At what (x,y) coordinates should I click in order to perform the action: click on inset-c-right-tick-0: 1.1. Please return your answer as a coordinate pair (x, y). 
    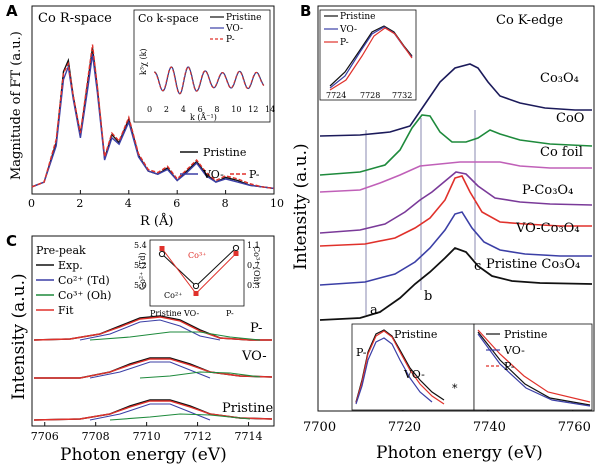
    Looking at the image, I should click on (253, 245).